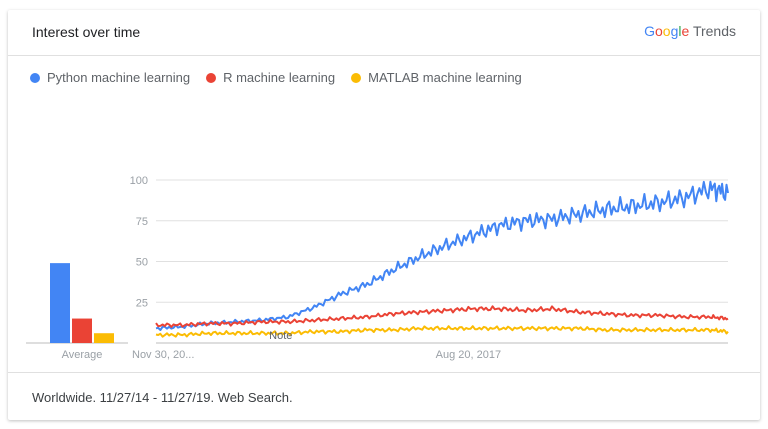 Image resolution: width=768 pixels, height=429 pixels. I want to click on average-label: Average, so click(82, 355).